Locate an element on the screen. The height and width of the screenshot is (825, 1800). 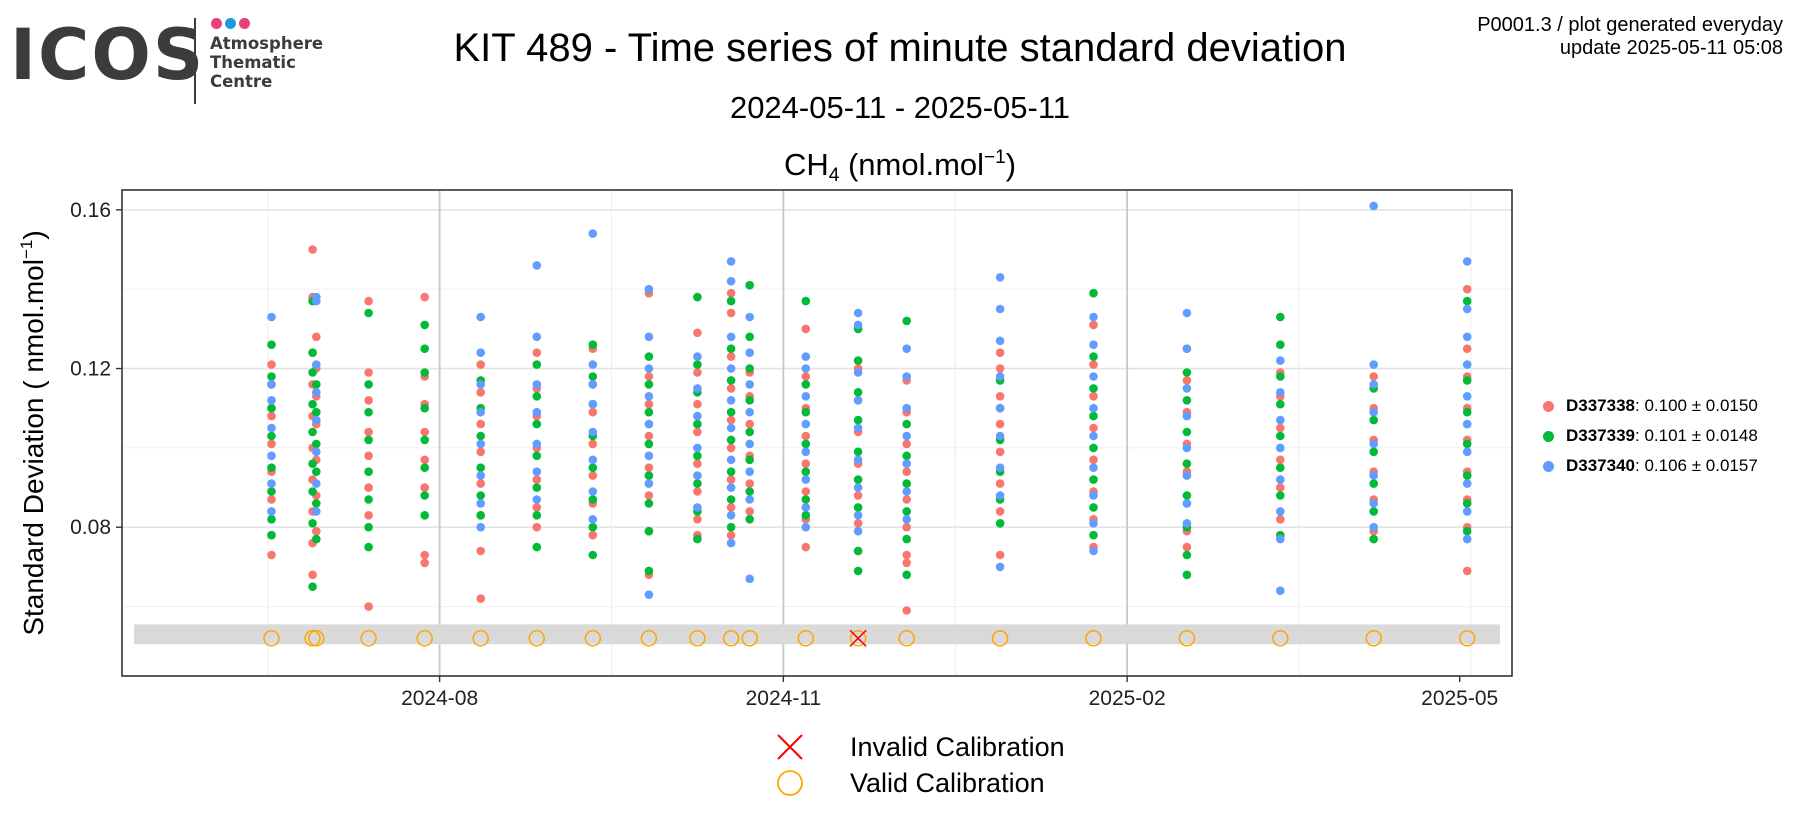
logo-line-1: Atmosphere is located at coordinates (267, 43).